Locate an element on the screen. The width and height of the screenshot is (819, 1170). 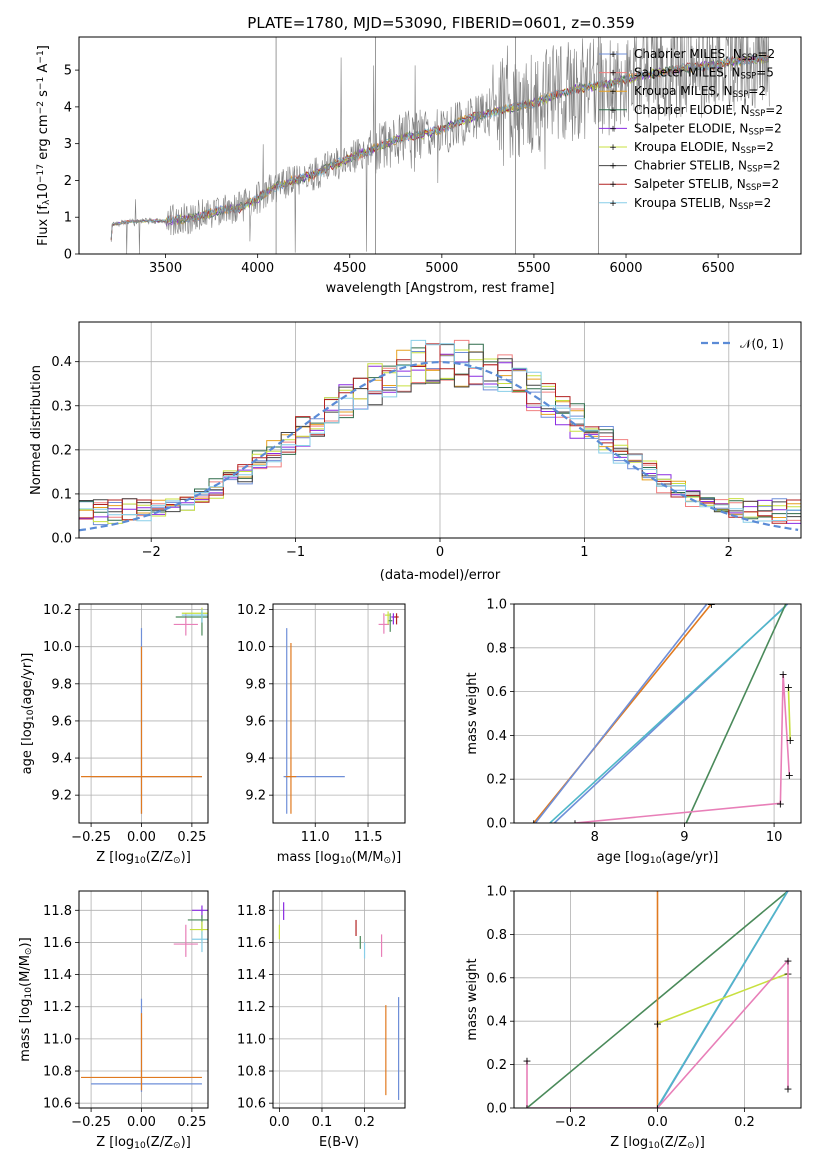
x-tick-label: 0.0 is located at coordinates (279, 1122).